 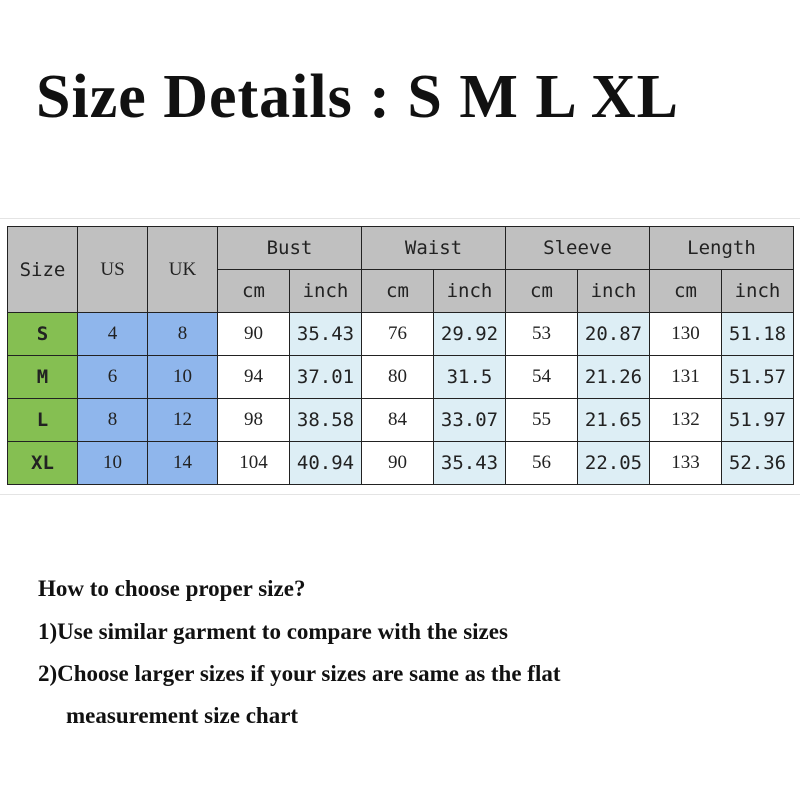 I want to click on inch-cell: 21.65, so click(x=613, y=420).